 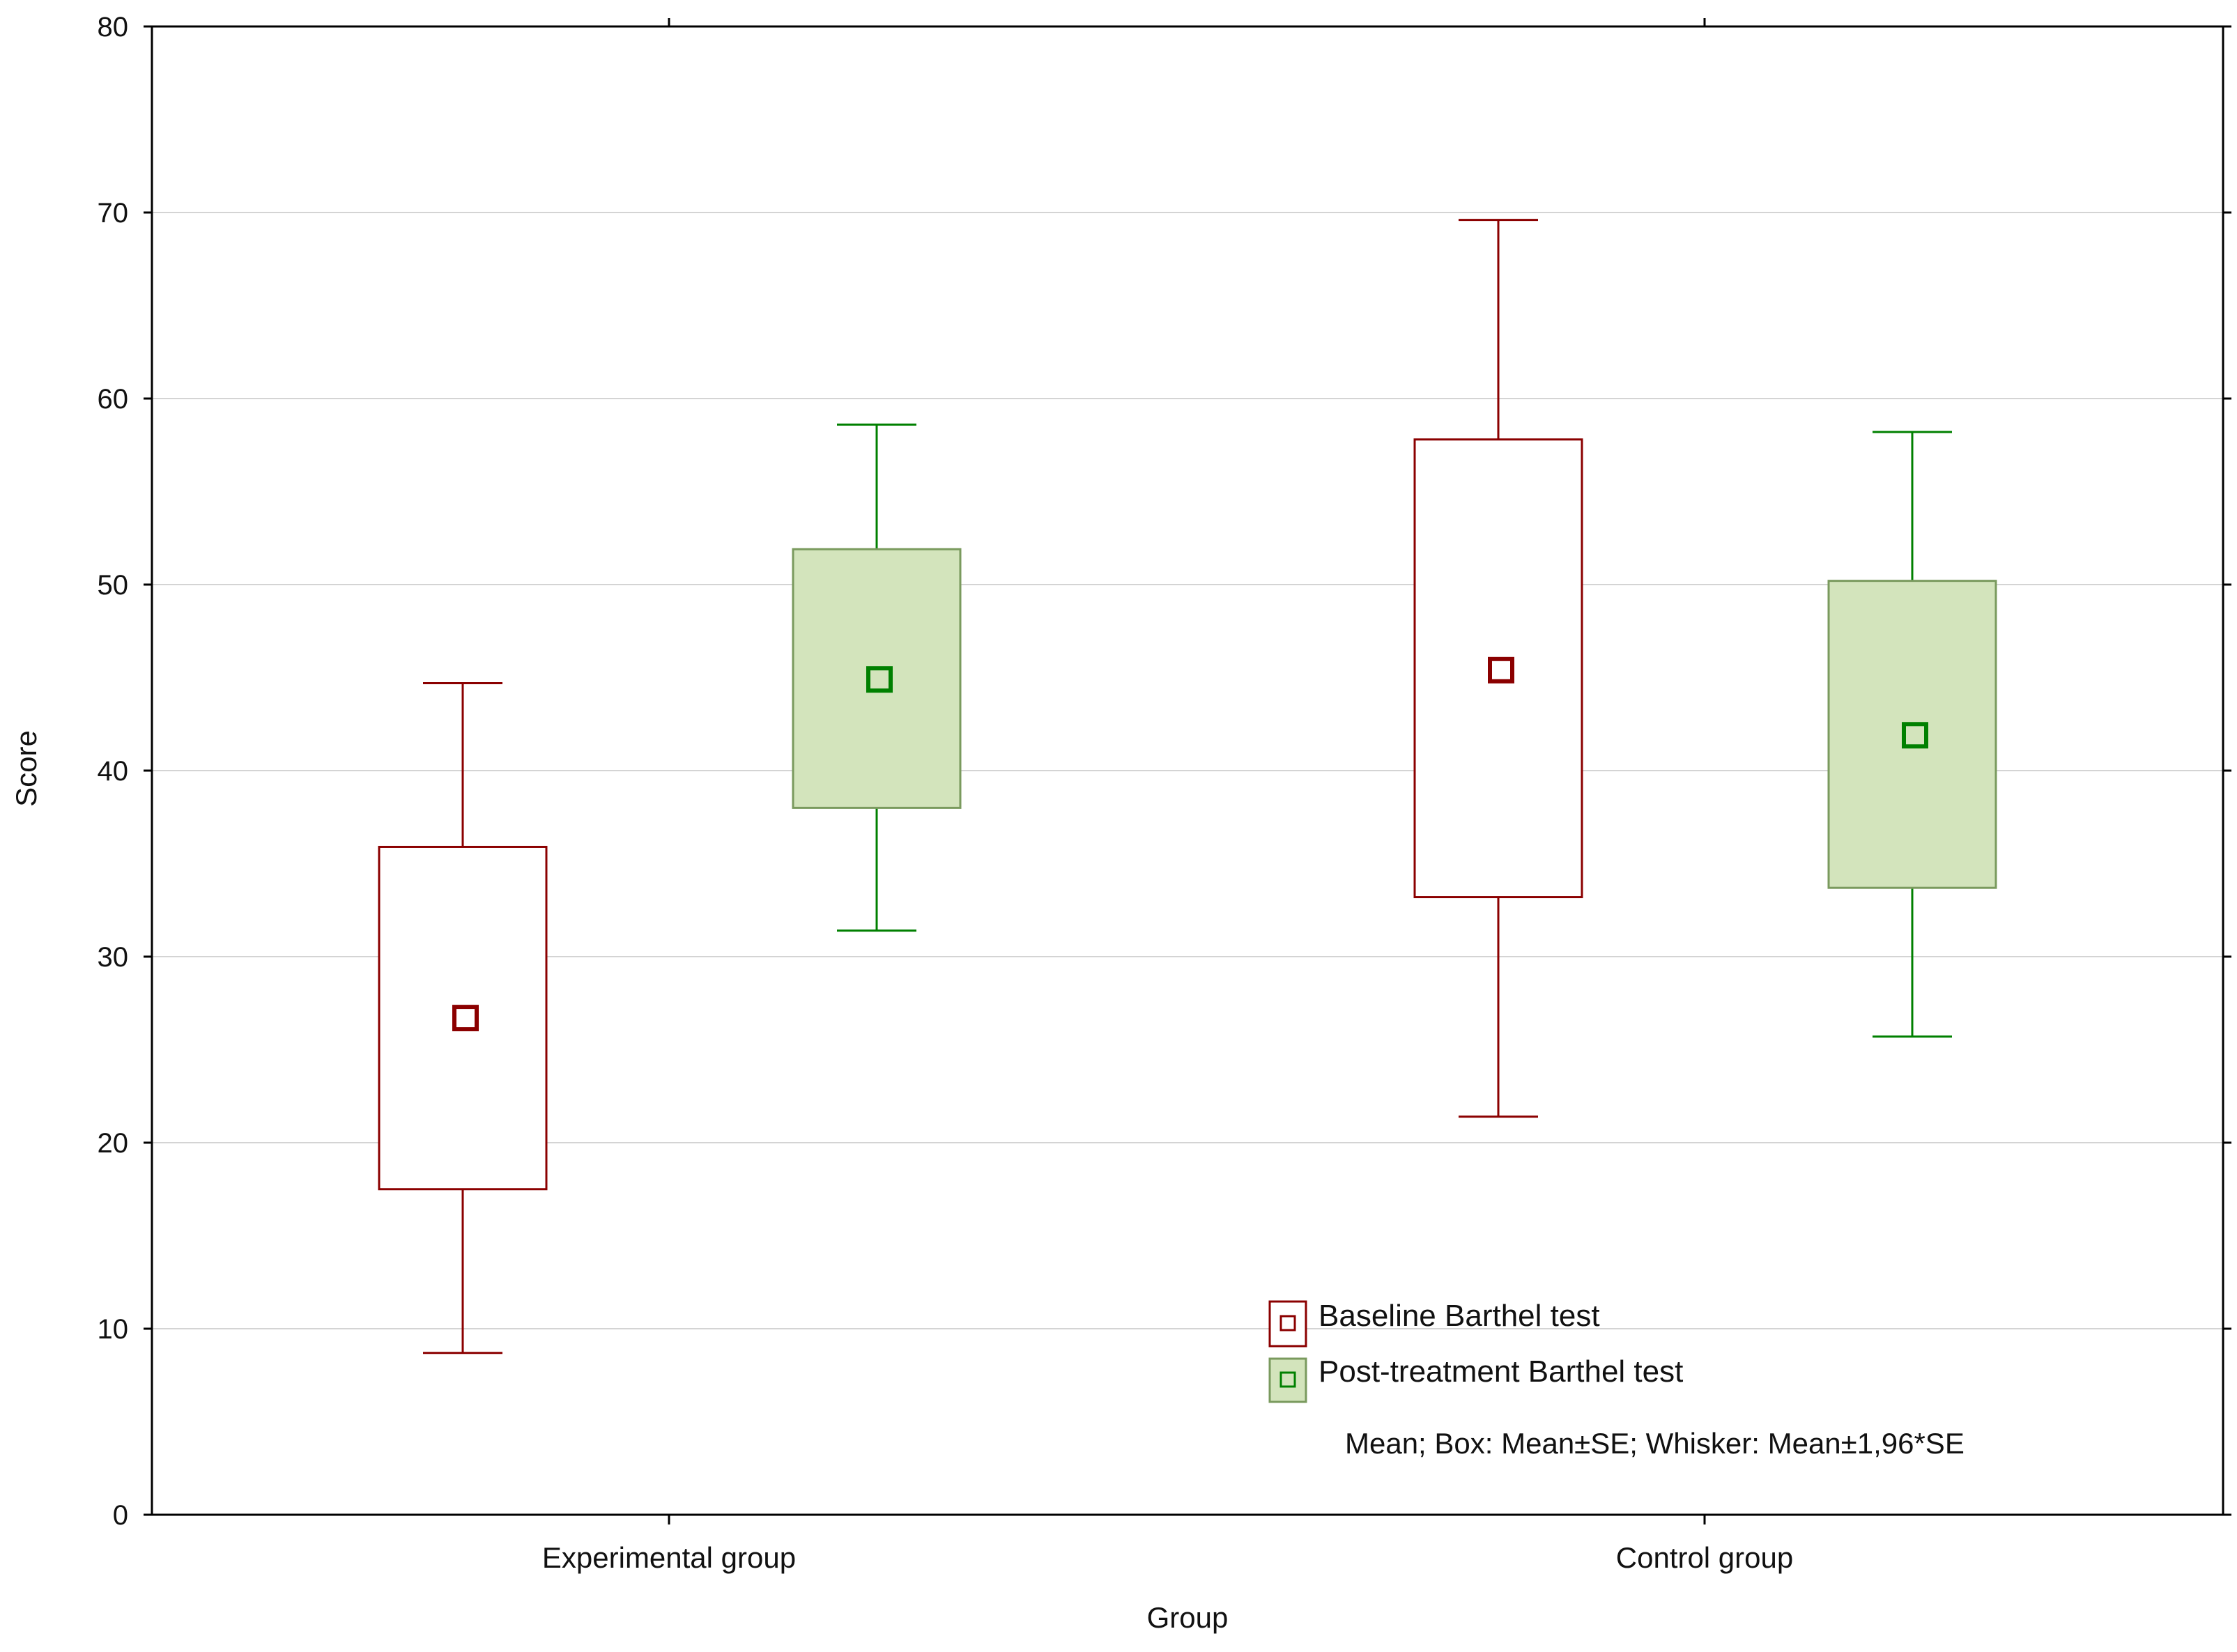 What do you see at coordinates (1501, 1371) in the screenshot?
I see `legend-label-post-treatment: Post-treatment Barthel test` at bounding box center [1501, 1371].